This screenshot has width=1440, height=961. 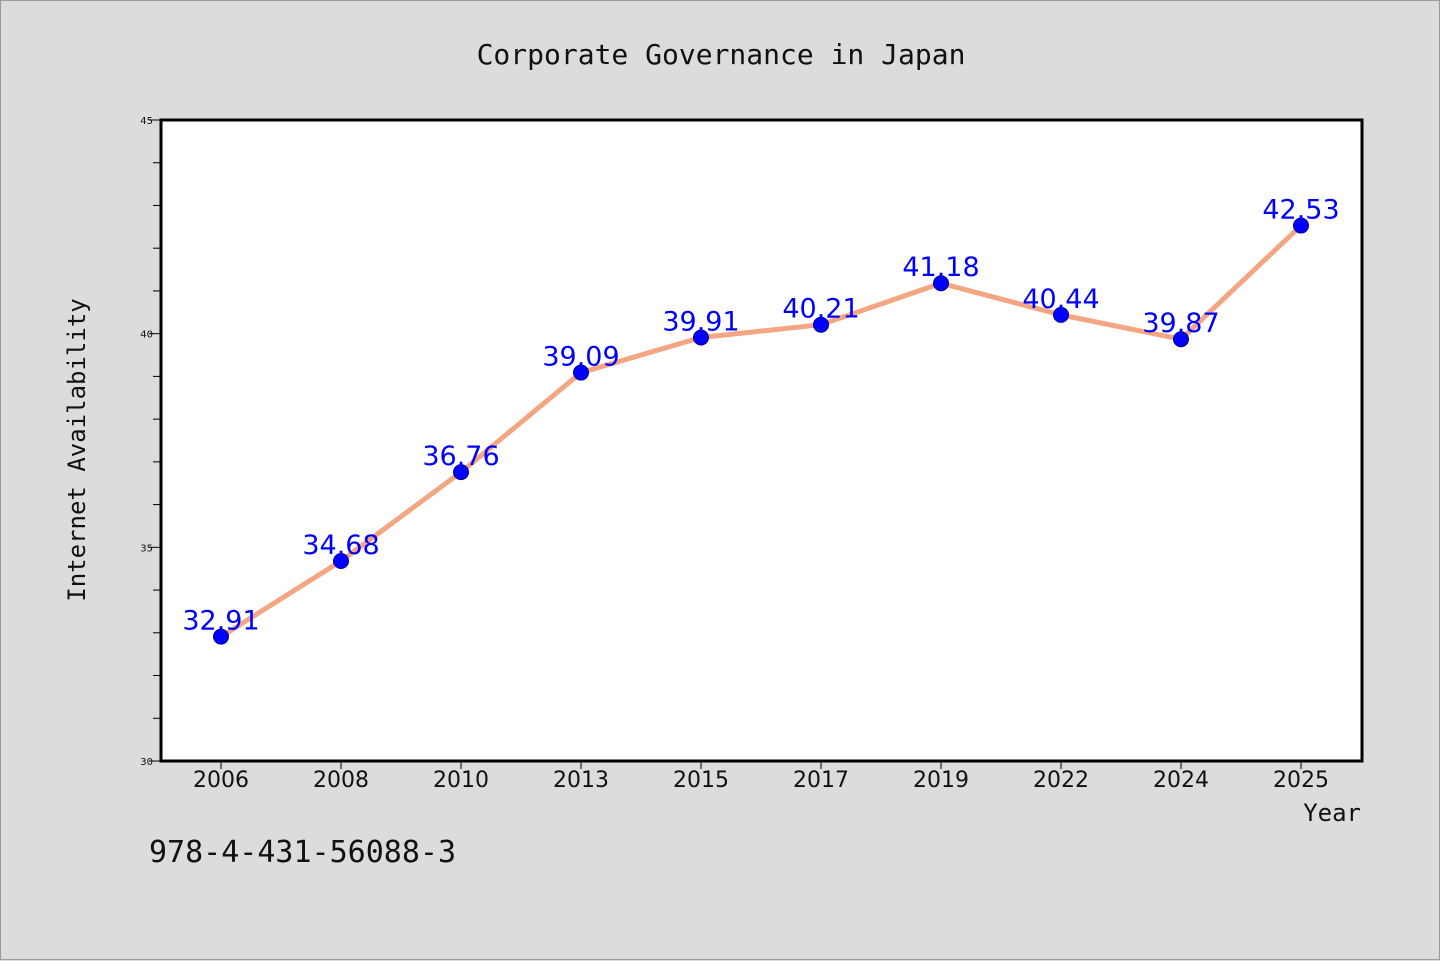 What do you see at coordinates (461, 780) in the screenshot?
I see `x-tick-label: 2010` at bounding box center [461, 780].